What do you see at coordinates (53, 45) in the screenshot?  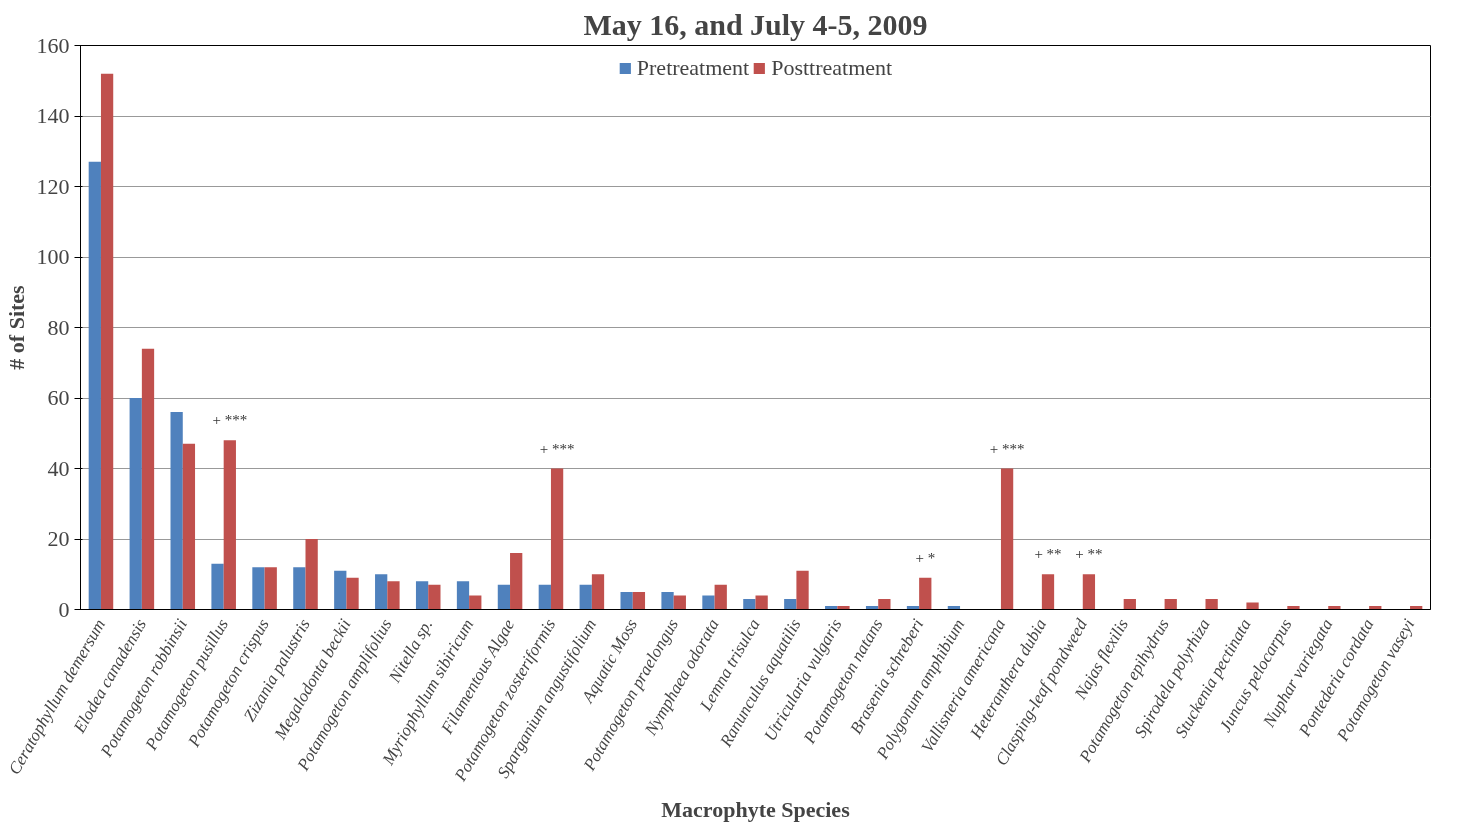 I see `y-tick-label: 160` at bounding box center [53, 45].